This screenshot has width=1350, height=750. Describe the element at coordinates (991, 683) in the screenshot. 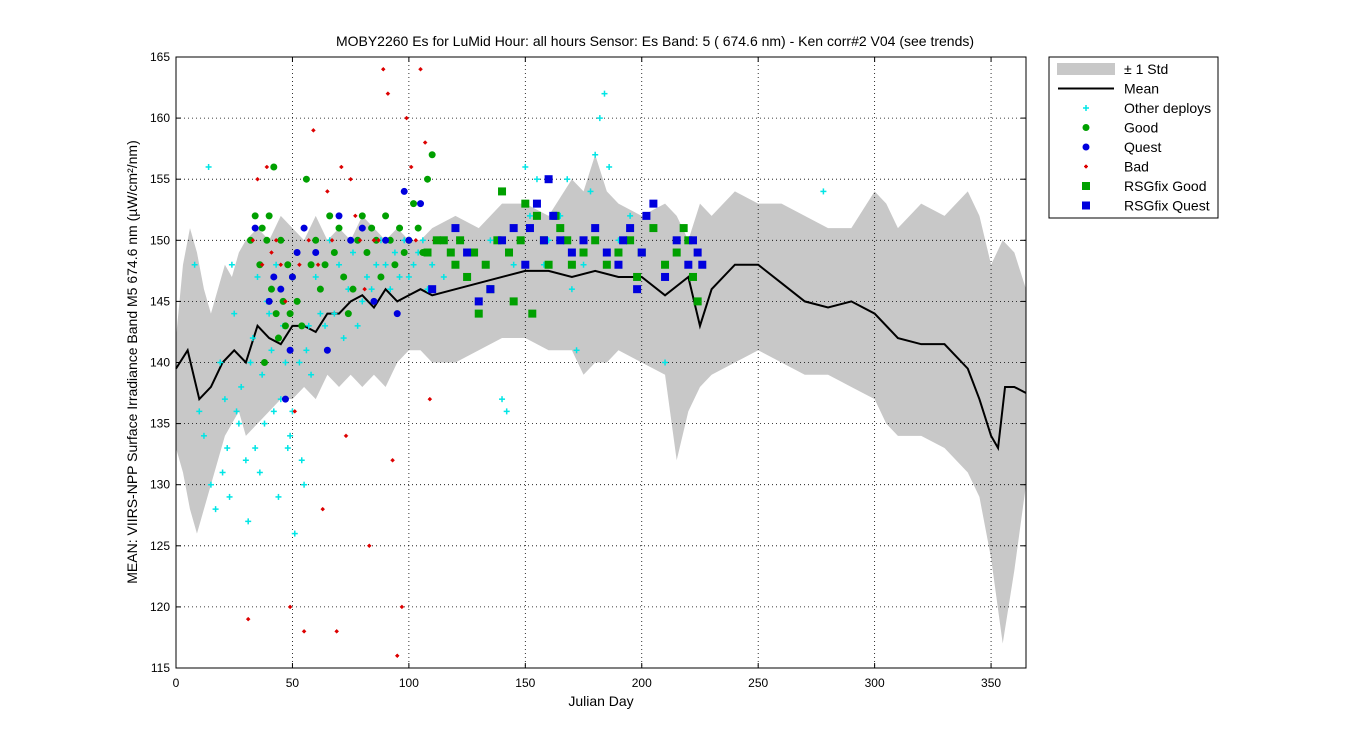

I see `x-tick-label: 350` at that location.